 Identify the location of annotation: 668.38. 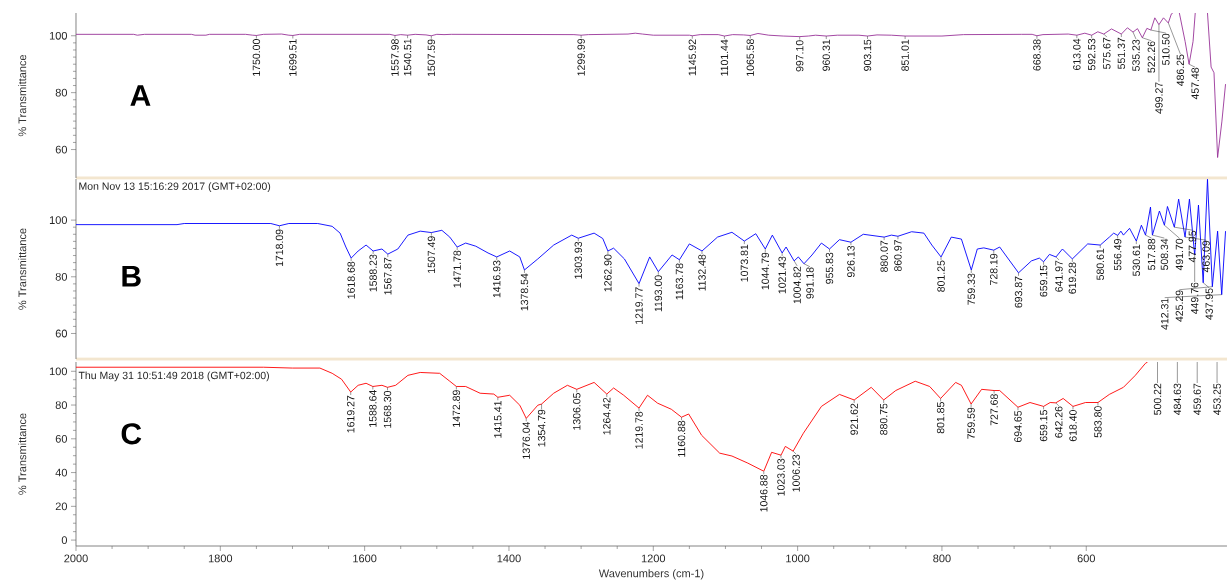
(1037, 55).